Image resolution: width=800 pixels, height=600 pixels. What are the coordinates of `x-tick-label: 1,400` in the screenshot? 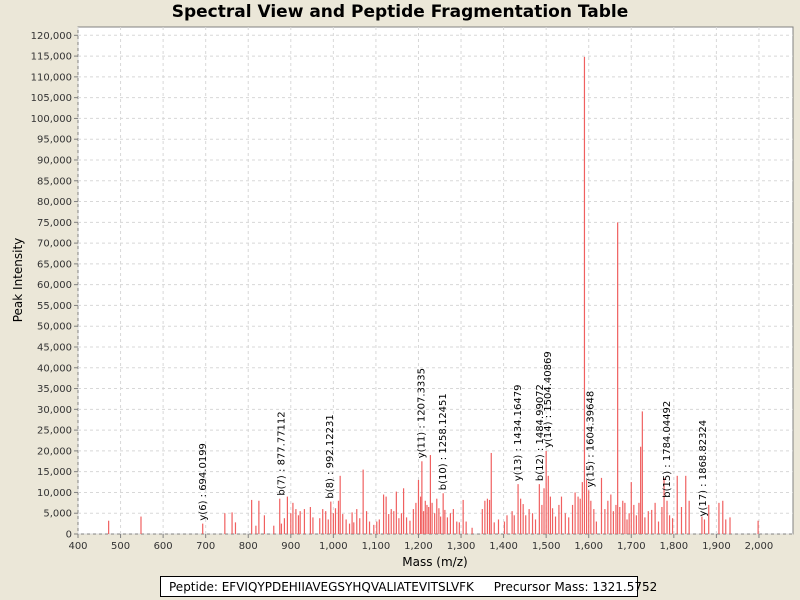 It's located at (503, 546).